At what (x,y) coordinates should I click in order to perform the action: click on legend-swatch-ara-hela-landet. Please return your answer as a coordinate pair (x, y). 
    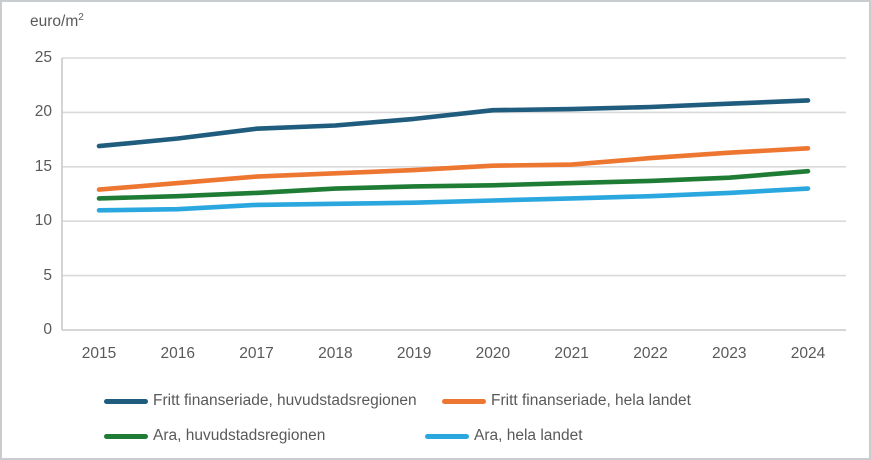
    Looking at the image, I should click on (447, 436).